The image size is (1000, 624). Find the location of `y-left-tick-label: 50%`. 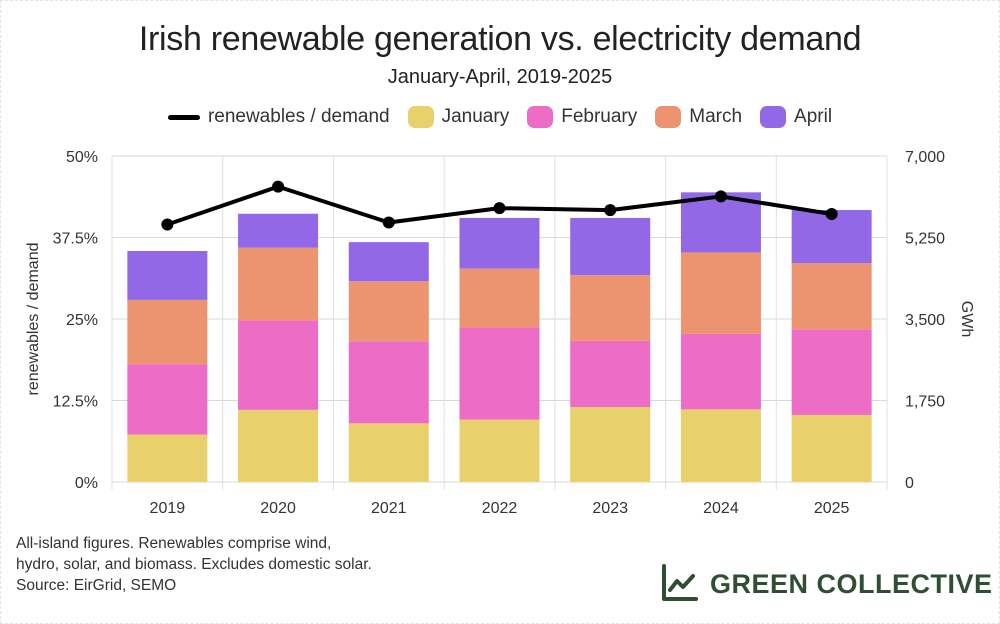

y-left-tick-label: 50% is located at coordinates (82, 157).